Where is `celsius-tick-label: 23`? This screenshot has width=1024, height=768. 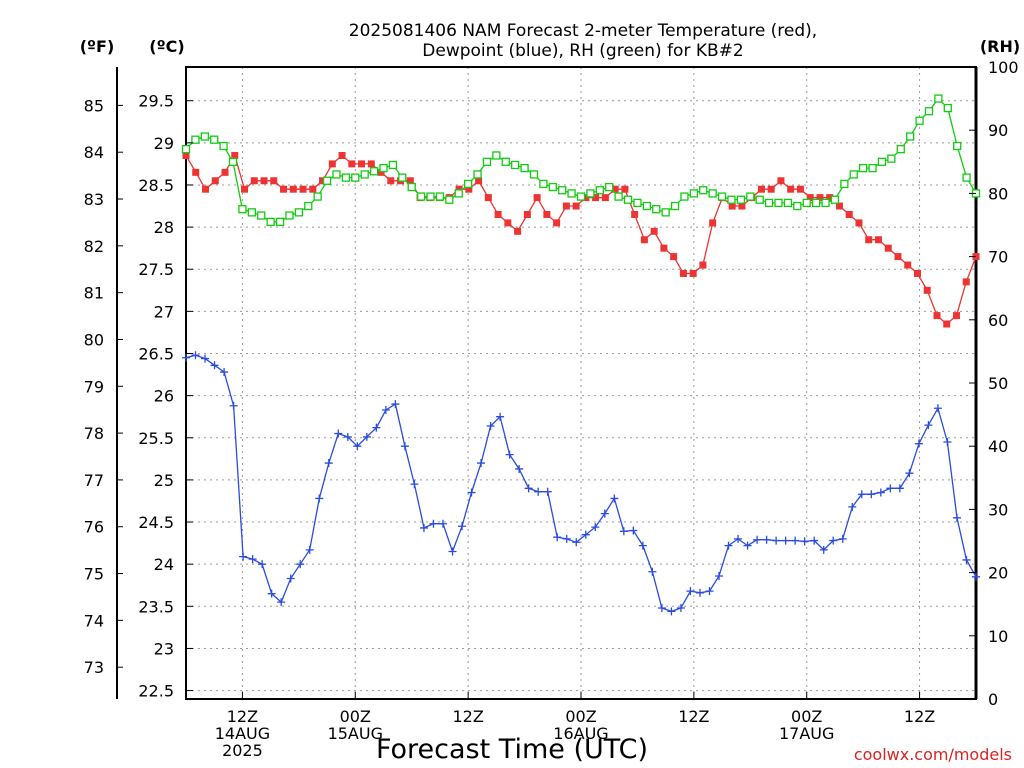 celsius-tick-label: 23 is located at coordinates (164, 648).